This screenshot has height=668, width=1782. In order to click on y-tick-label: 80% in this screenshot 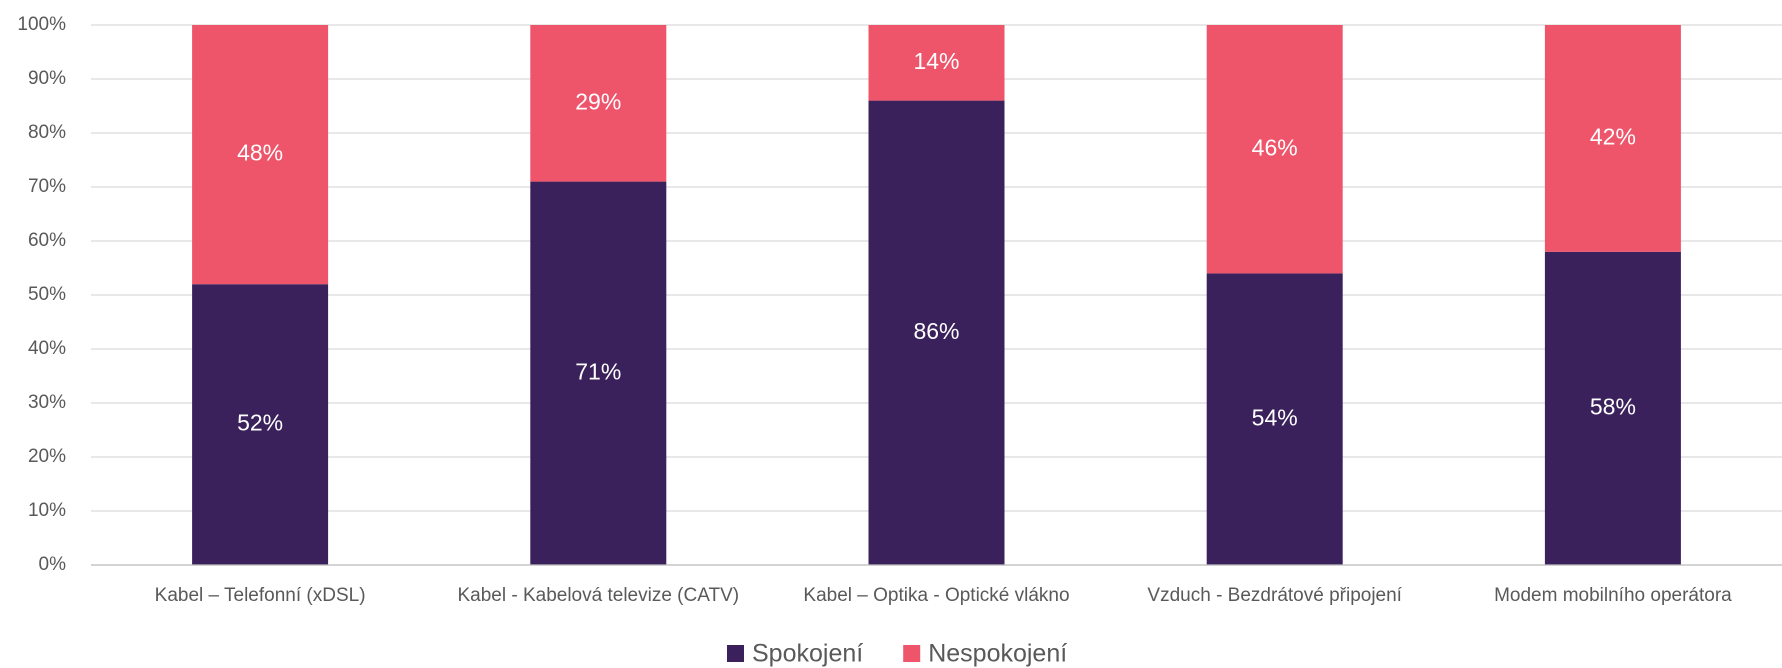, I will do `click(47, 132)`.